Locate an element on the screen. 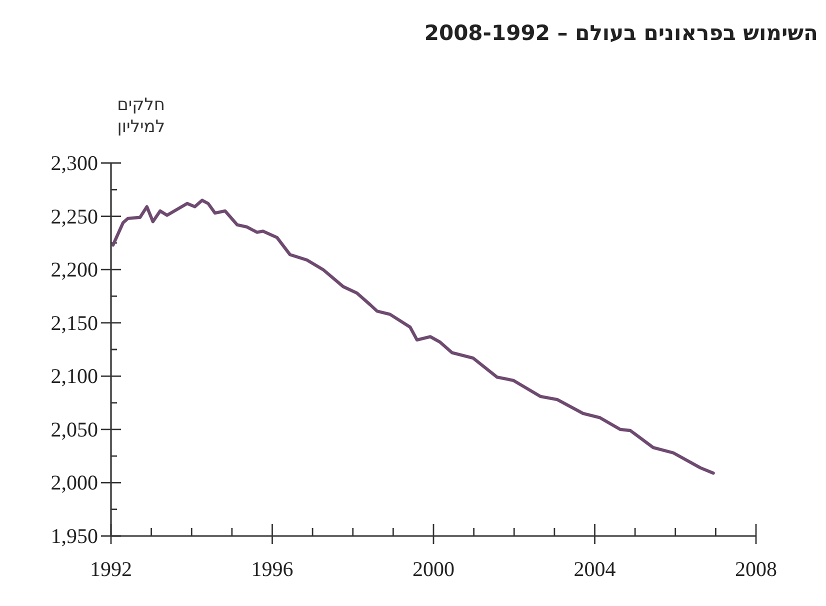  chart-title: השימוש בפראונים בעולם – 2008-1992 is located at coordinates (621, 33).